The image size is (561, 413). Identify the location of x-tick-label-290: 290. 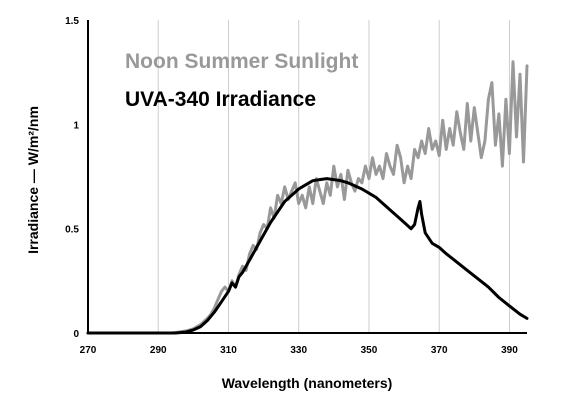
(158, 350).